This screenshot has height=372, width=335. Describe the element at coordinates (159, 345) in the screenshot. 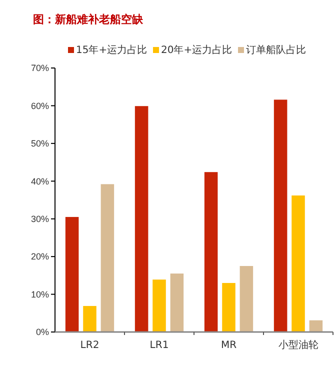

I see `x-tick-label: LR1` at that location.